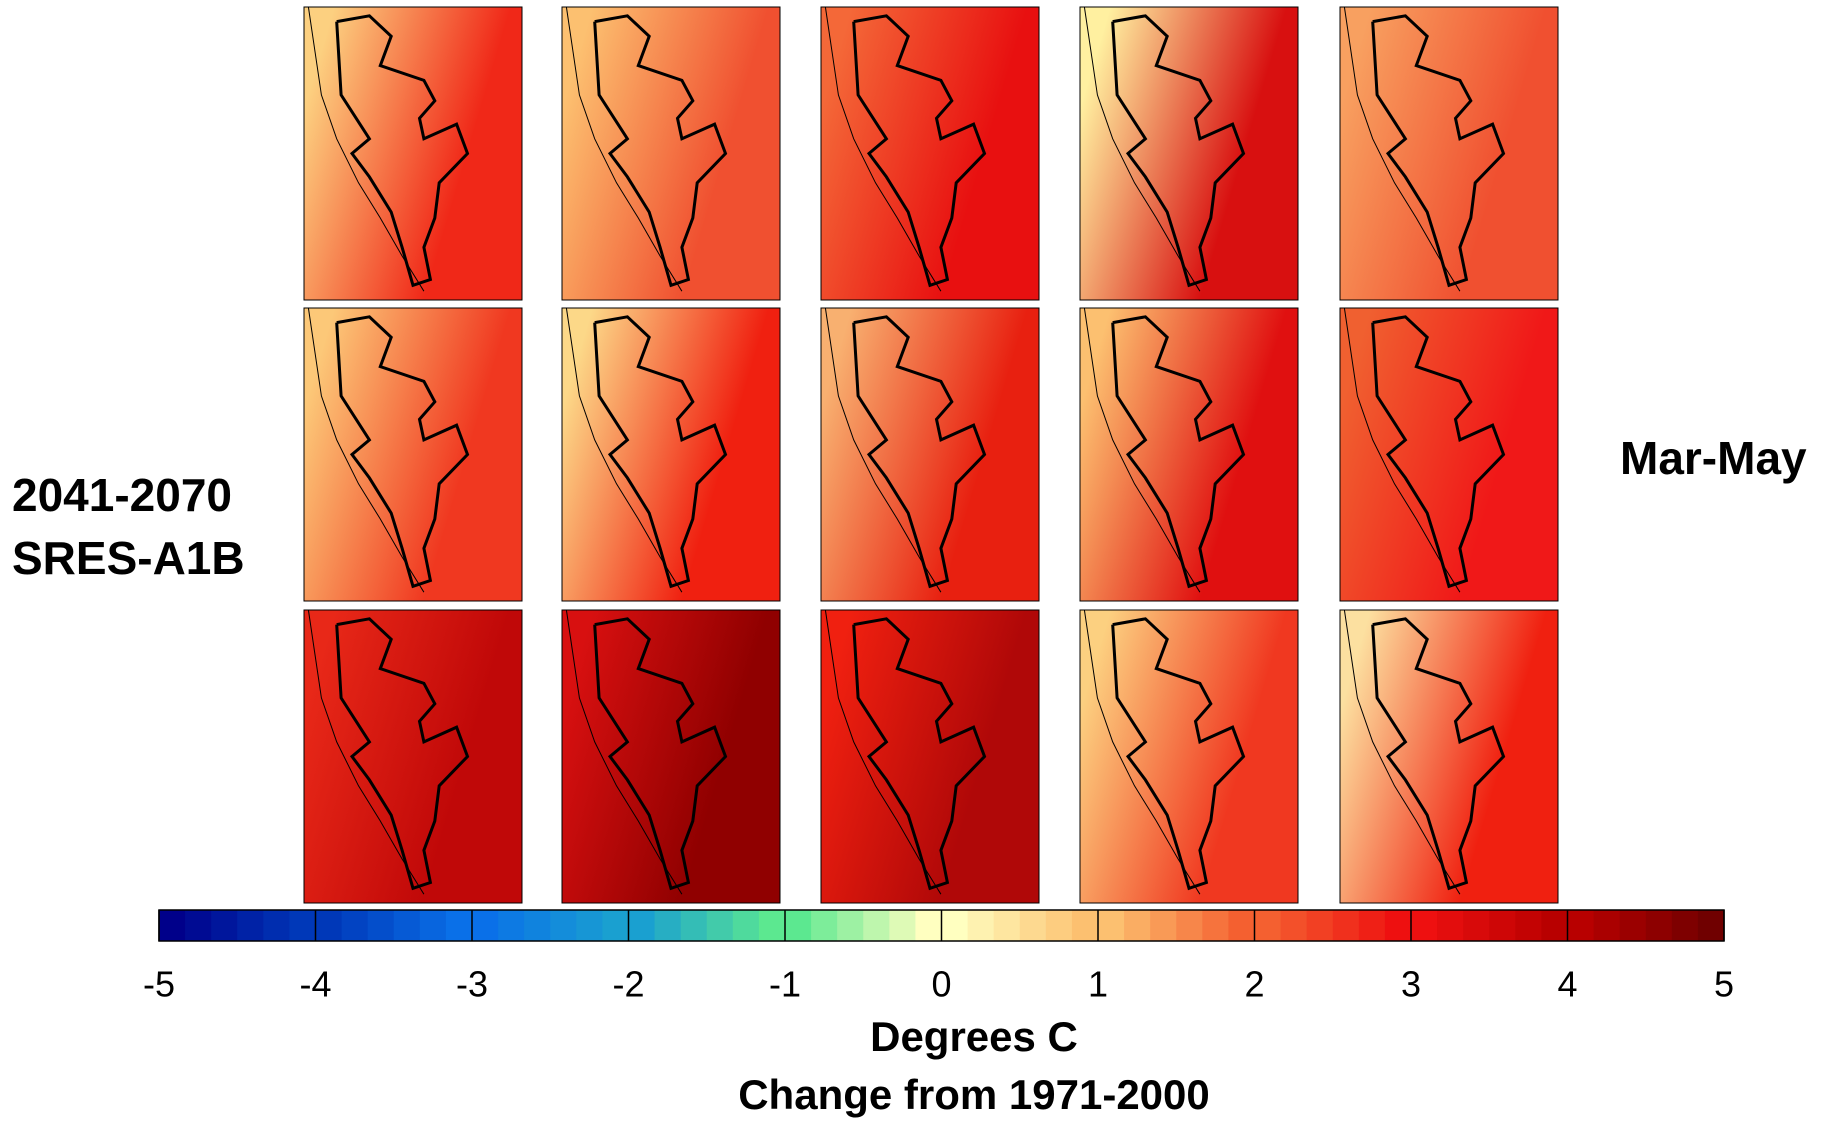 The width and height of the screenshot is (1824, 1123). I want to click on colorbar-tick-label: -2, so click(628, 984).